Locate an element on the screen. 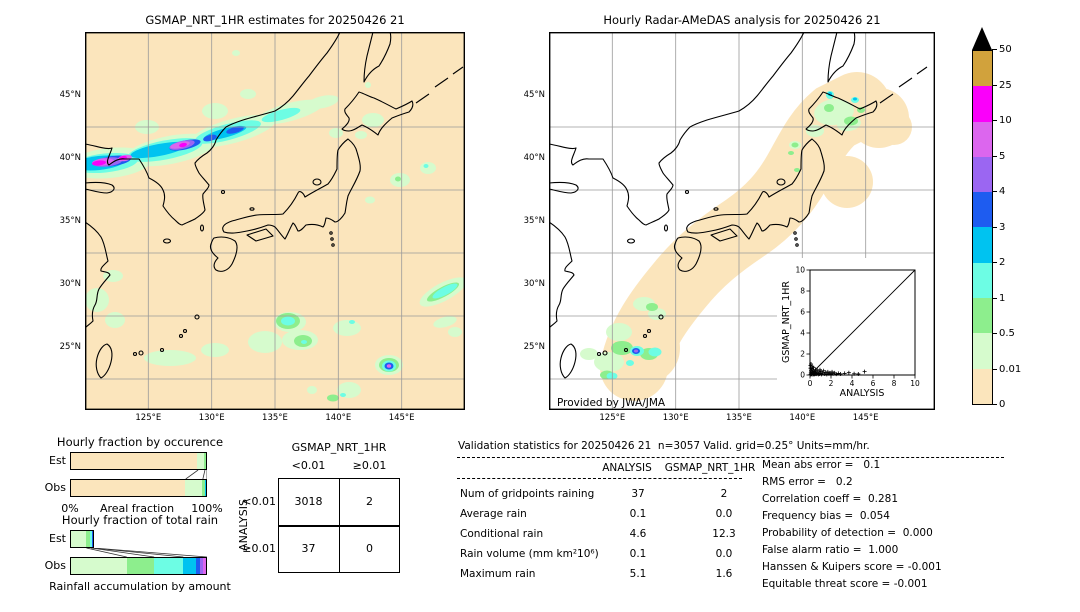 This screenshot has height=612, width=1080. score-line: Frequency bias = 0.054 is located at coordinates (826, 516).